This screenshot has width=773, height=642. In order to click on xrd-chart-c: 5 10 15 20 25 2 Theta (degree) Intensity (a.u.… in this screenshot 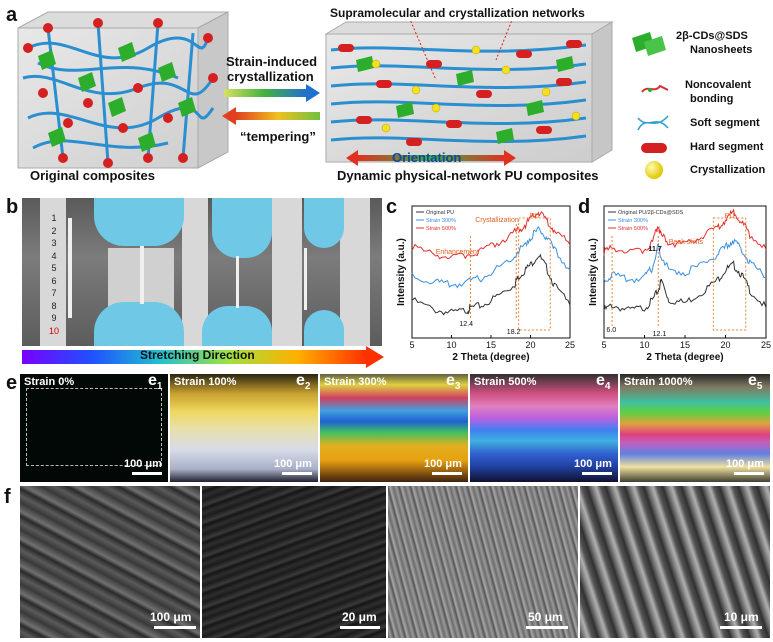, I will do `click(485, 284)`.